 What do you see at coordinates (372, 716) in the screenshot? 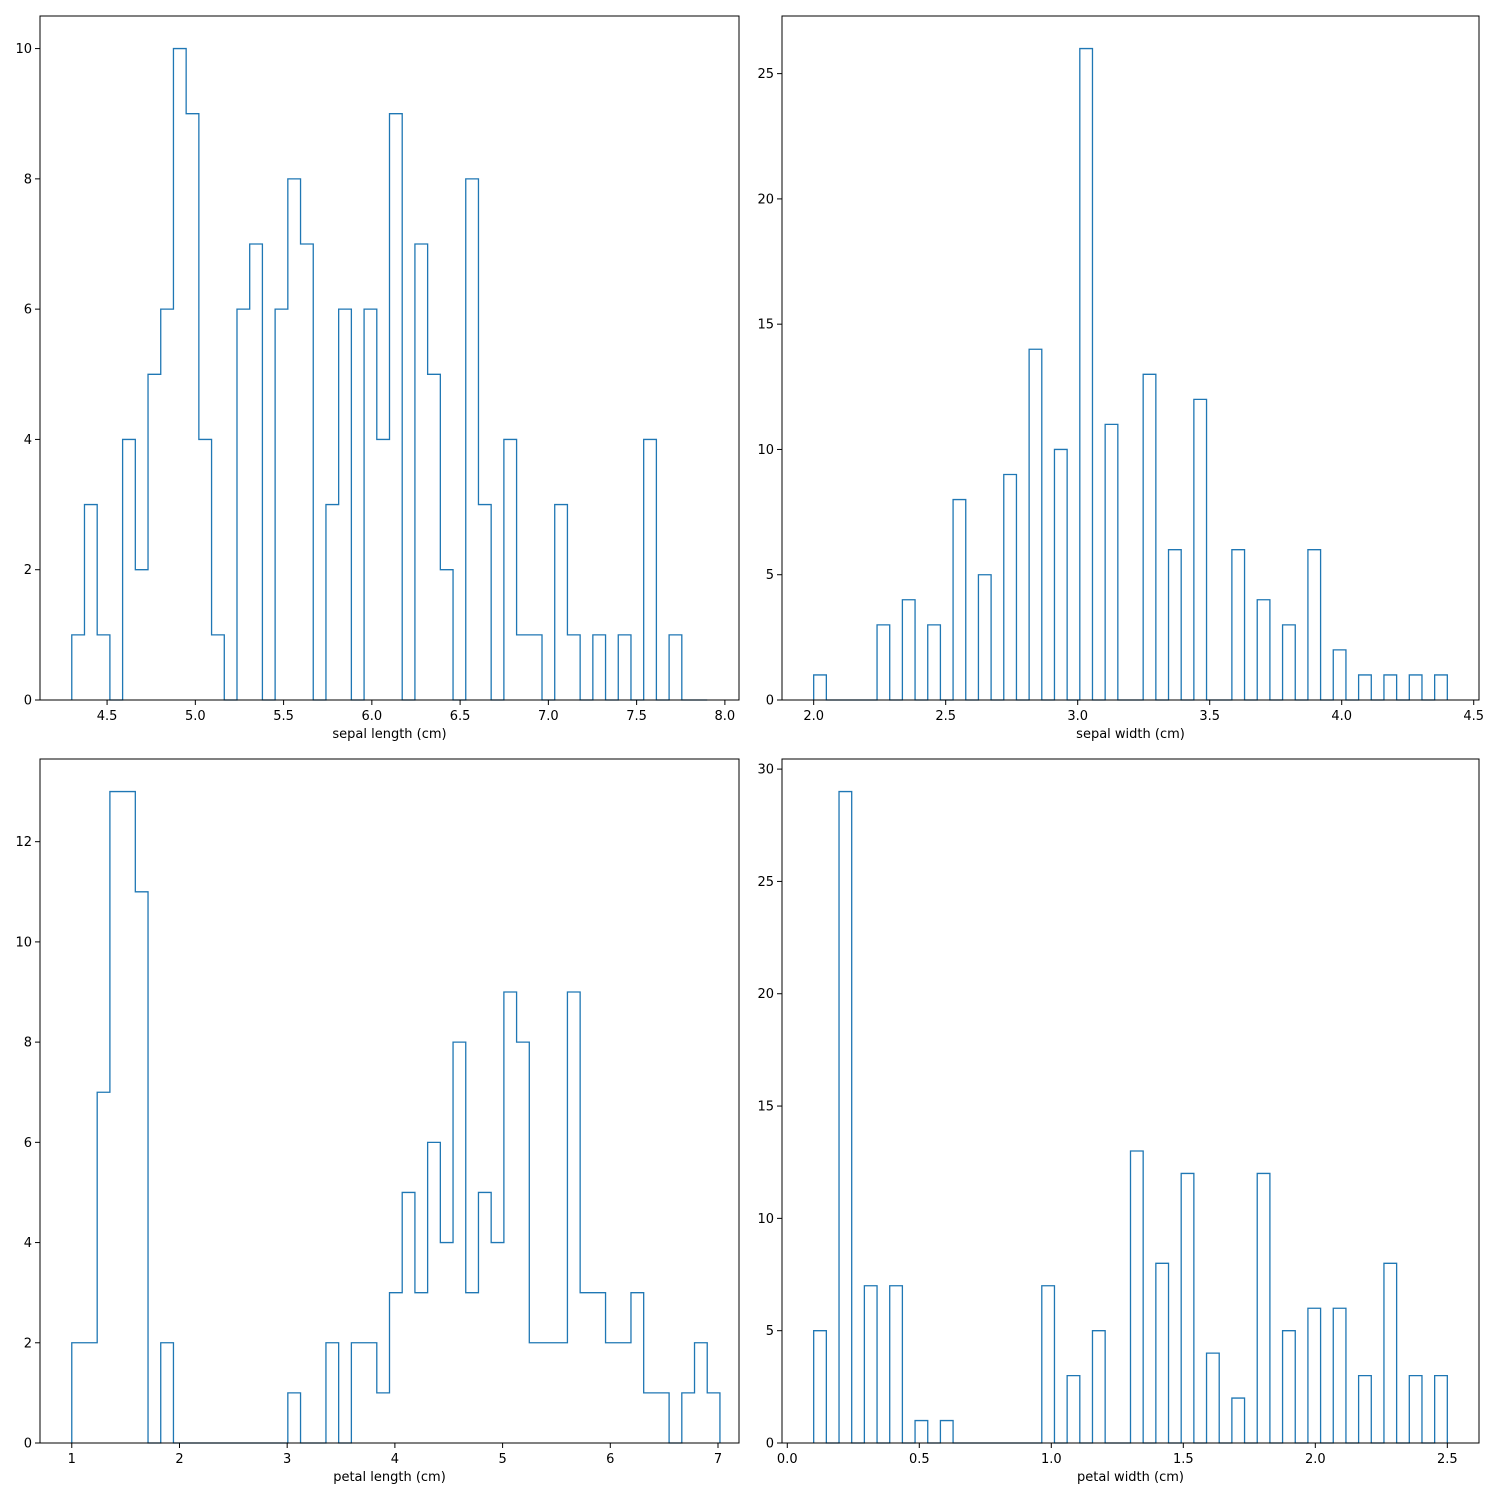
I see `x-tick-label: 6.0` at bounding box center [372, 716].